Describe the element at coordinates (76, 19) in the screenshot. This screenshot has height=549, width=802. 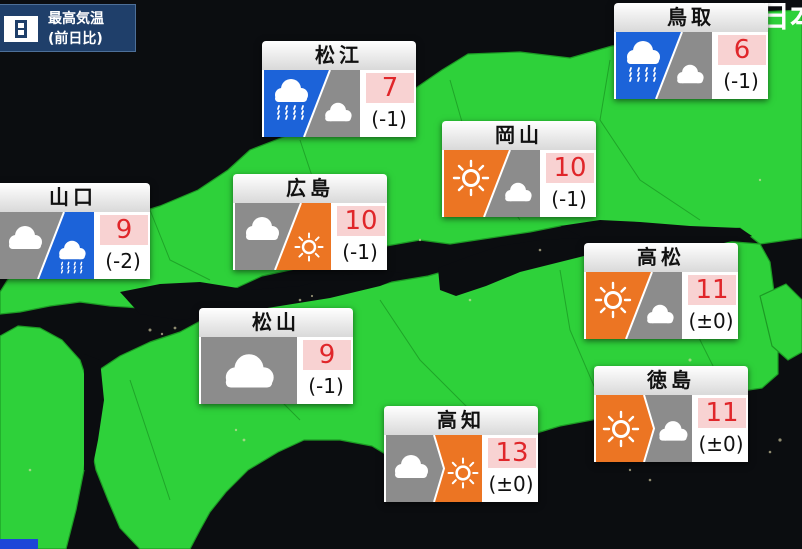
I see `header-title: 最高気温` at that location.